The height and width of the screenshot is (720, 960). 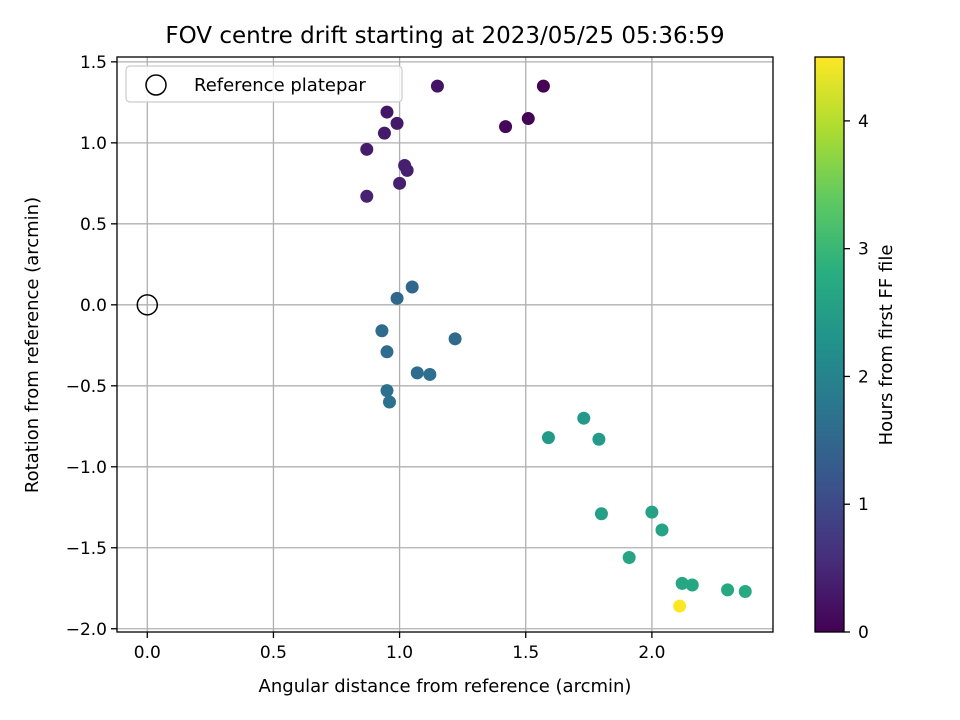 I want to click on y-tick-label: 0.5, so click(x=93, y=225).